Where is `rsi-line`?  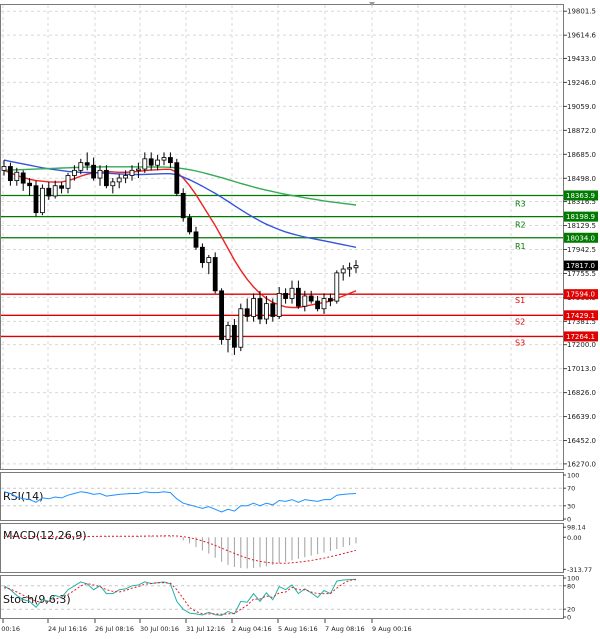
rsi-line is located at coordinates (180, 502).